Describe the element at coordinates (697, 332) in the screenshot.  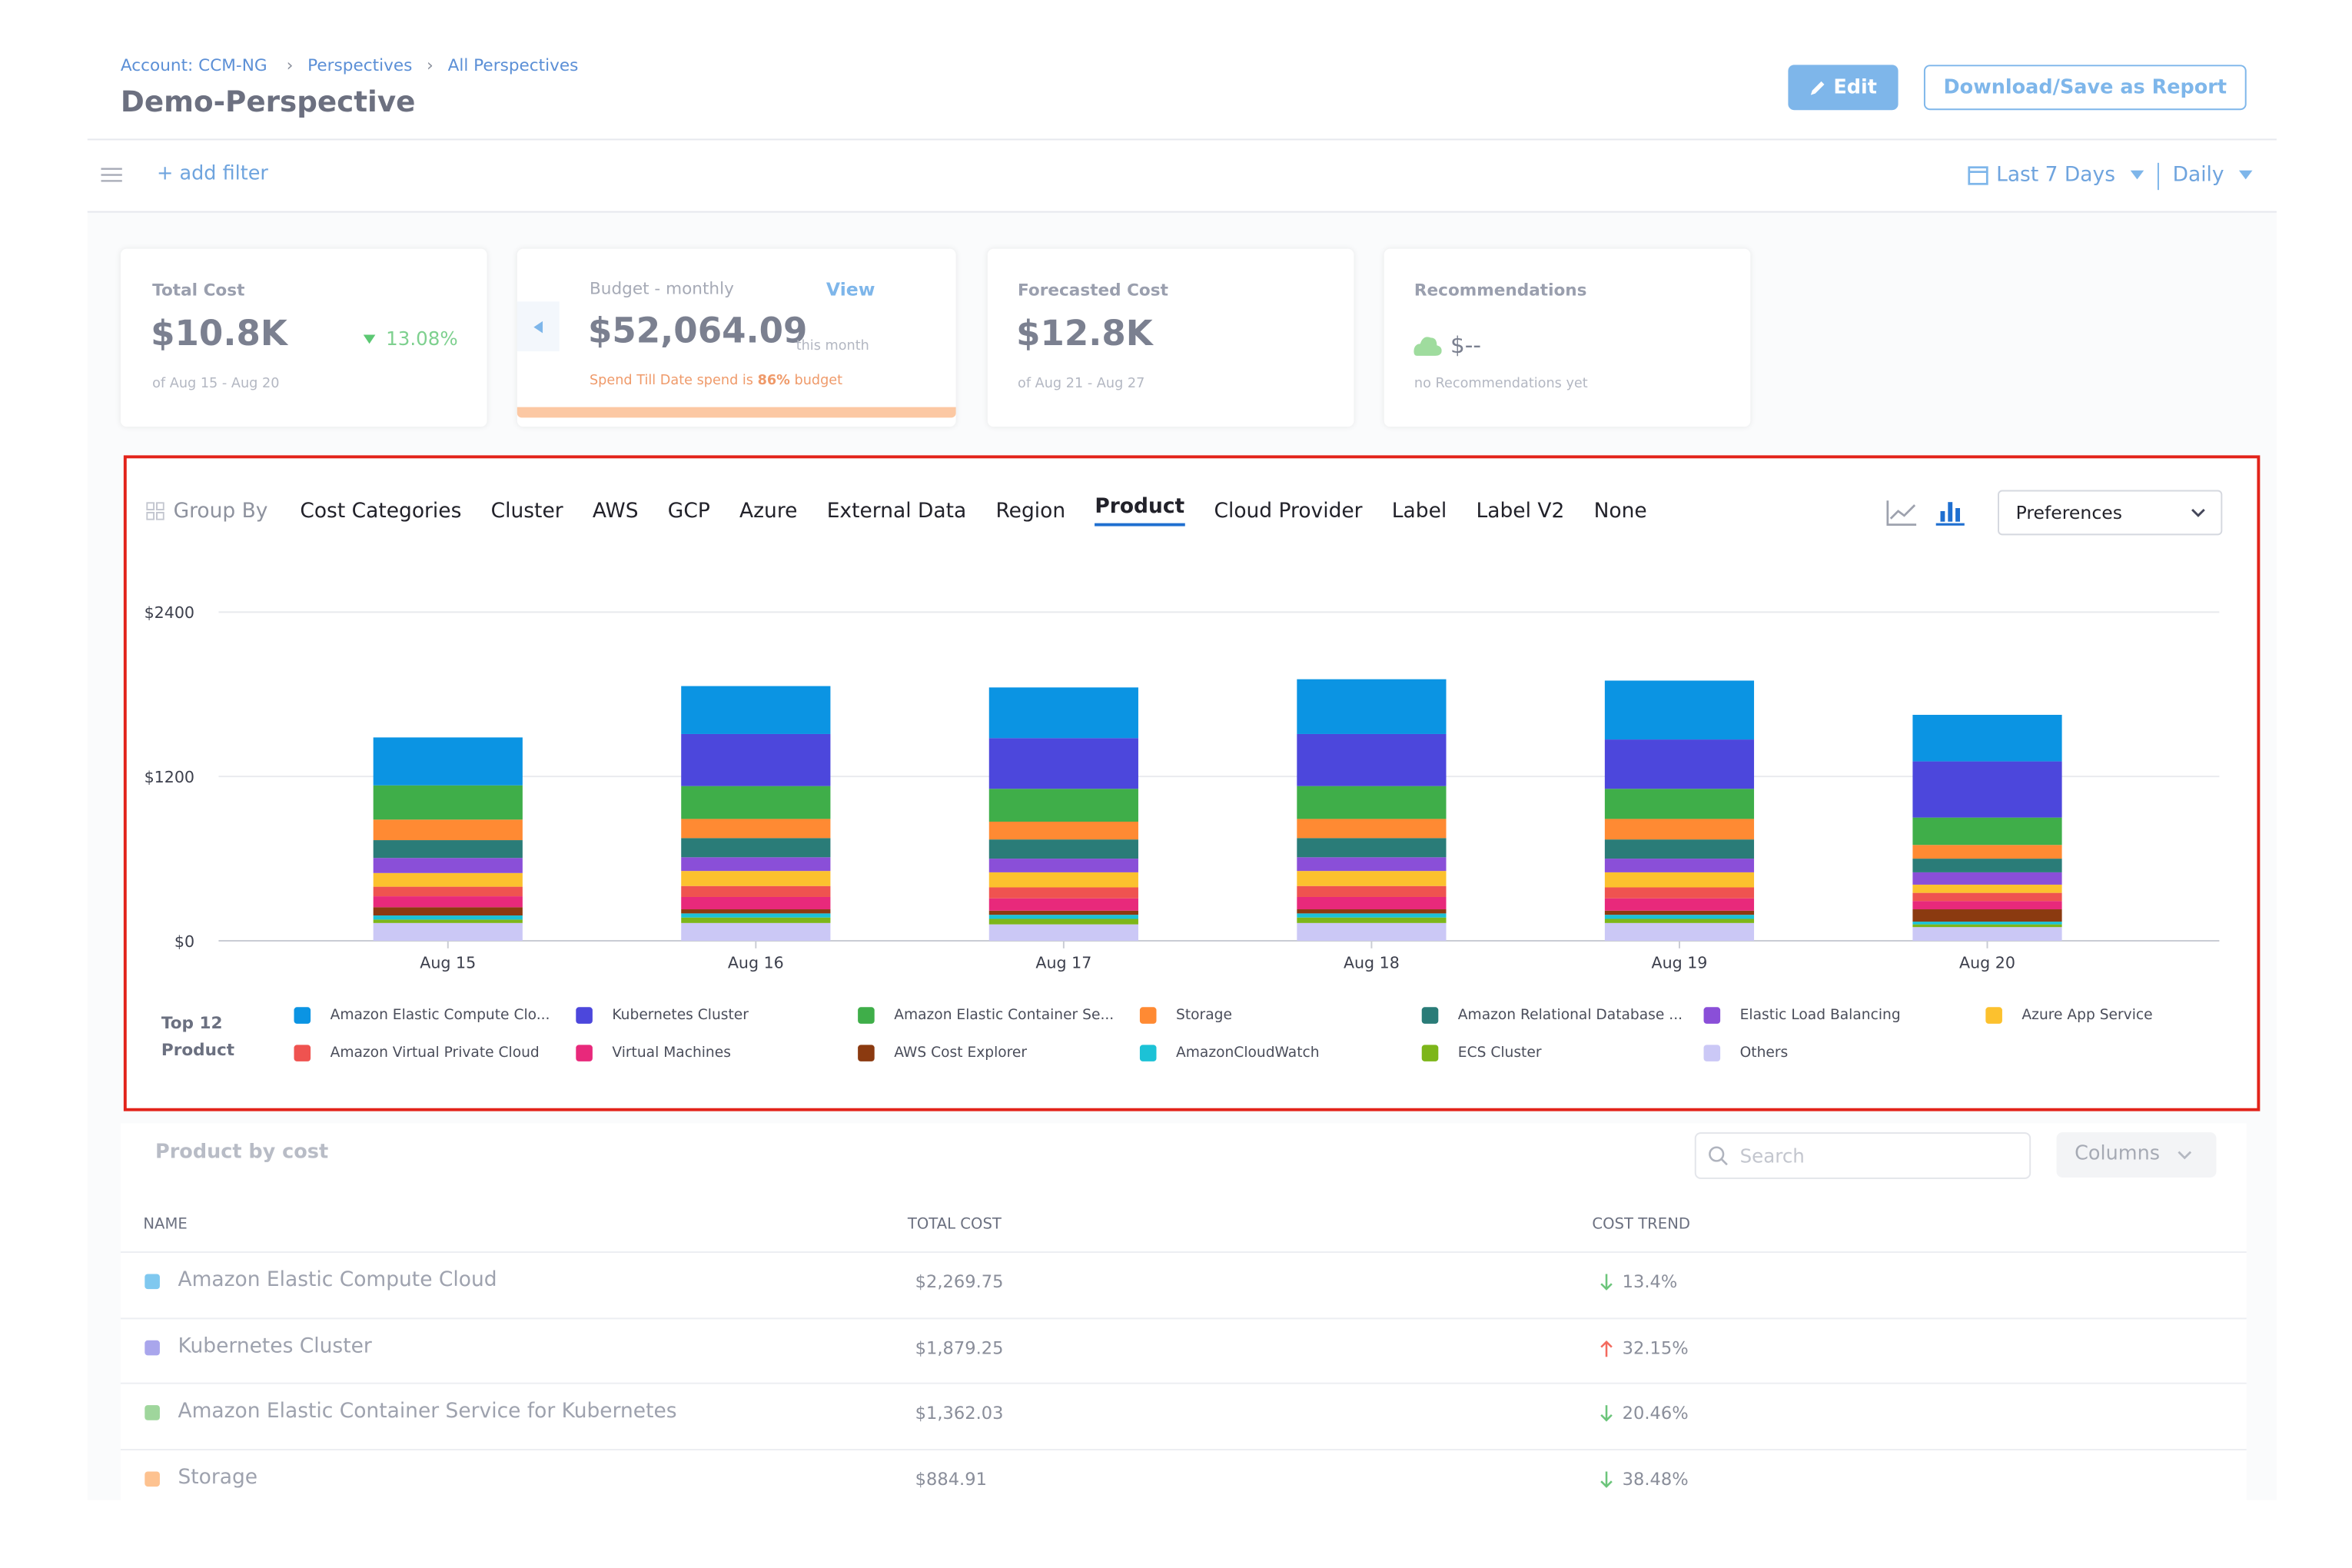
I see `card-value: $52,064.09` at that location.